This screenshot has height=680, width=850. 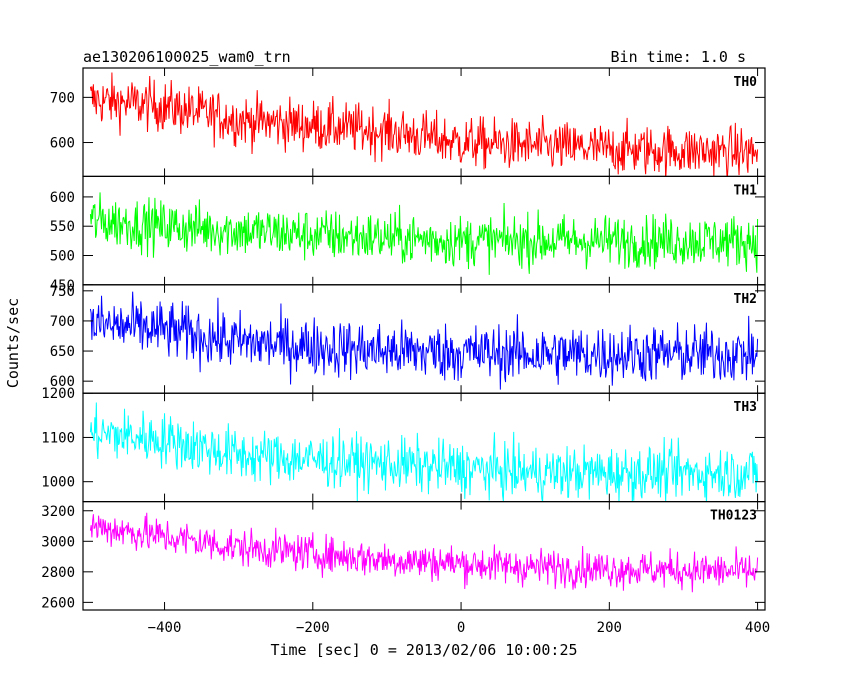 I want to click on x-axis-title: Time [sec] 0 = 2013/02/06 10:00:25, so click(x=423, y=650).